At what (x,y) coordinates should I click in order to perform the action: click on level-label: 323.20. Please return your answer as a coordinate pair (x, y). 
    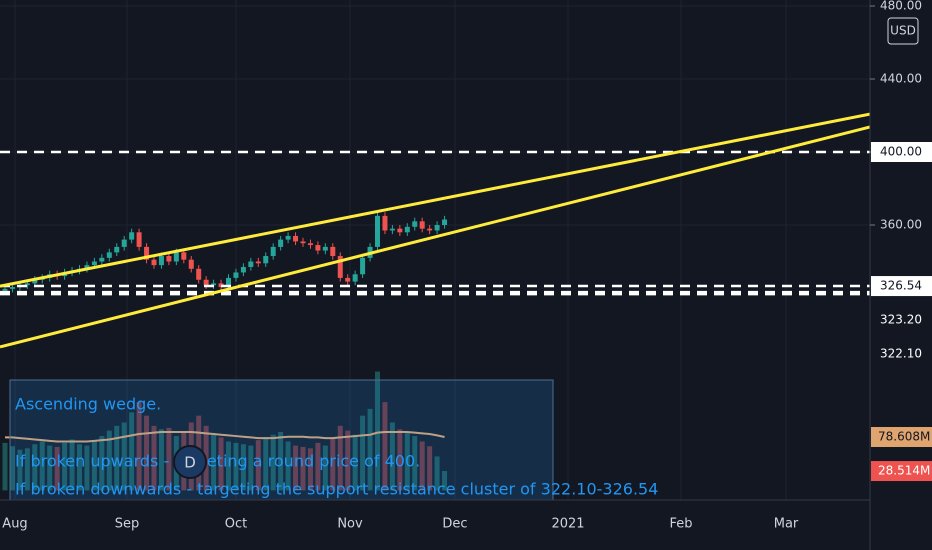
    Looking at the image, I should click on (901, 320).